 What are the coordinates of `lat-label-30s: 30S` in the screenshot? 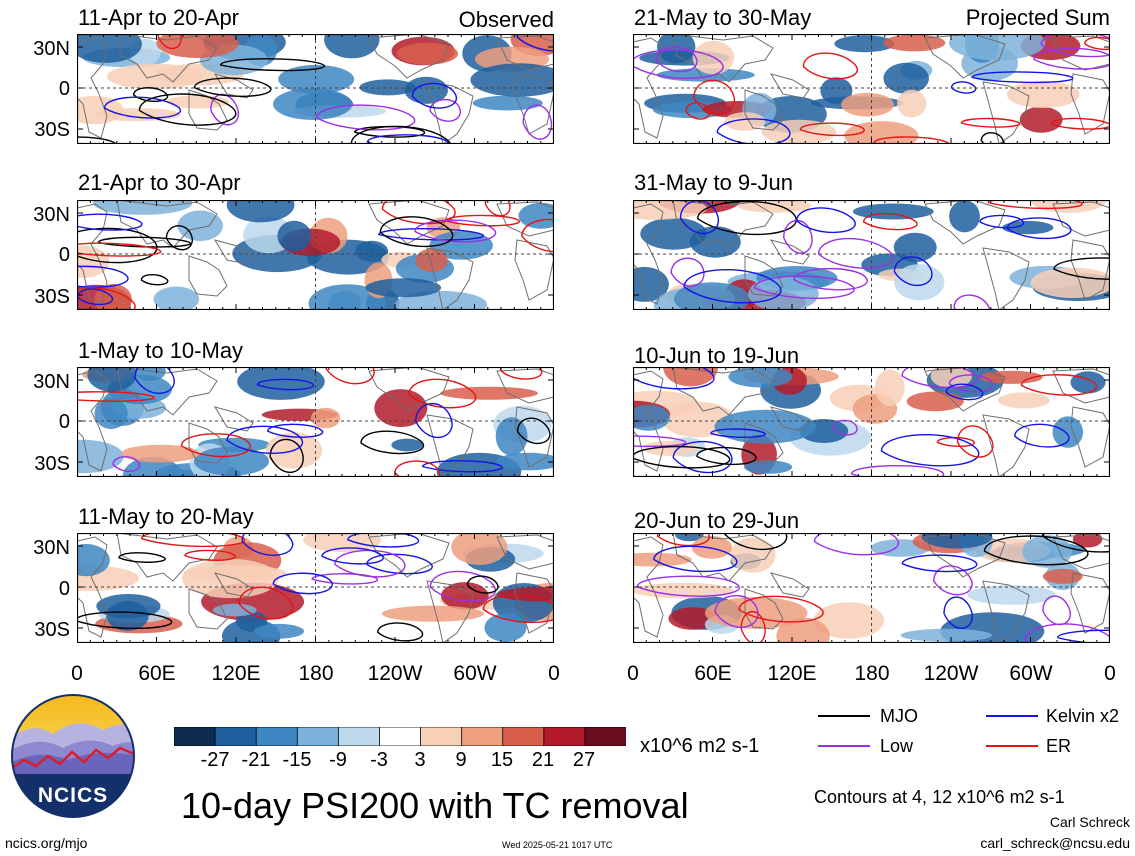 It's located at (52, 130).